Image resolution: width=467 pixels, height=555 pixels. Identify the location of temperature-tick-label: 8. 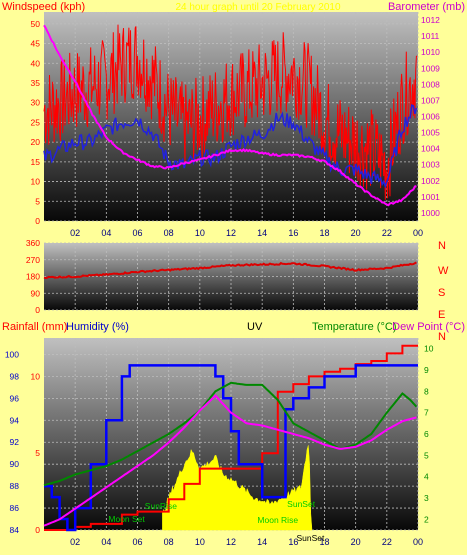
(426, 391).